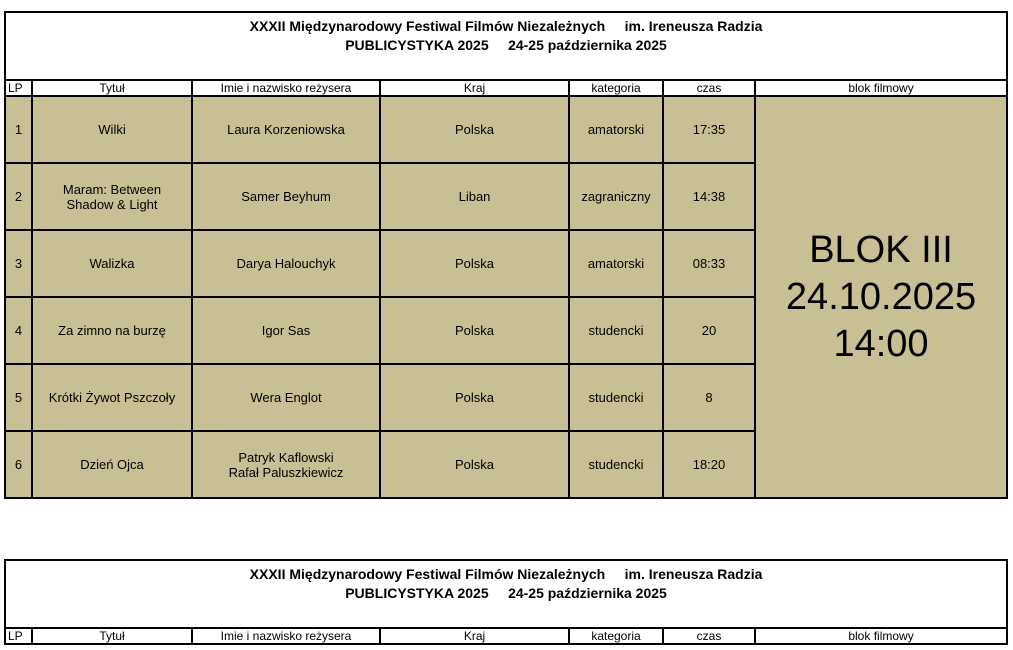 Image resolution: width=1013 pixels, height=650 pixels. I want to click on cell-rezyser: Laura Korzeniowska, so click(286, 129).